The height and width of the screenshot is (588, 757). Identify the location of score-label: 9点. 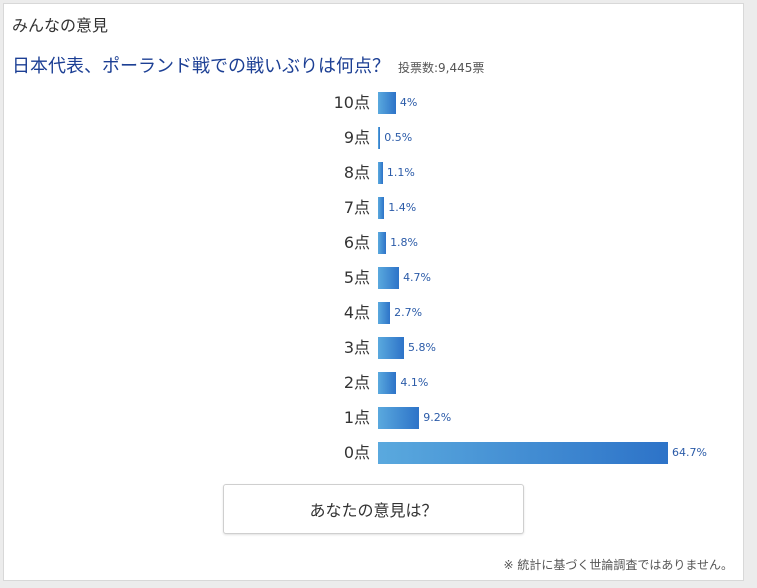
(356, 137).